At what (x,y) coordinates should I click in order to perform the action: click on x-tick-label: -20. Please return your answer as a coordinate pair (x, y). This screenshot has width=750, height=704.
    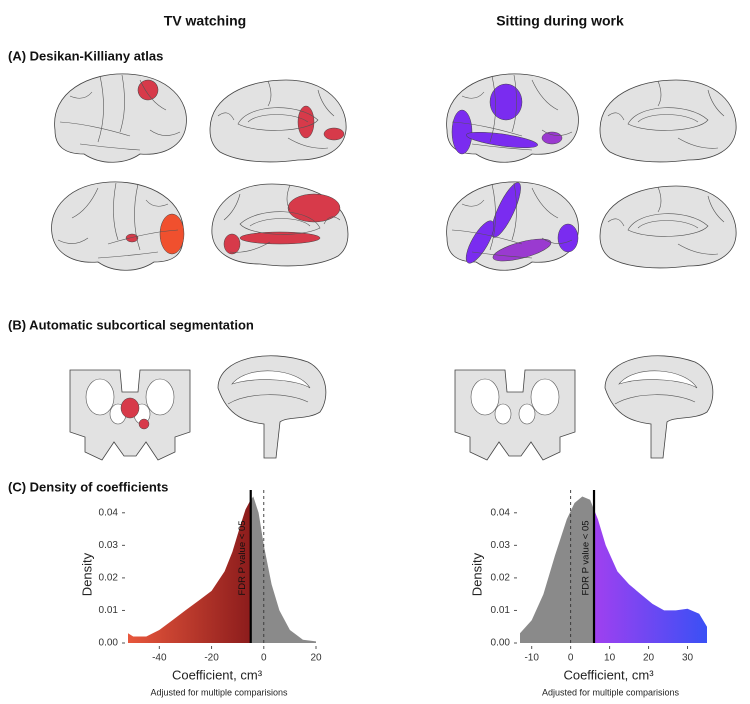
    Looking at the image, I should click on (211, 658).